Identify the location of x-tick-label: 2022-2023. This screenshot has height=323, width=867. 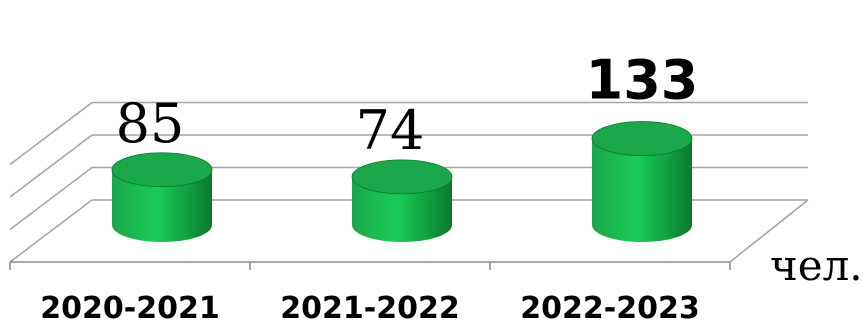
(609, 307).